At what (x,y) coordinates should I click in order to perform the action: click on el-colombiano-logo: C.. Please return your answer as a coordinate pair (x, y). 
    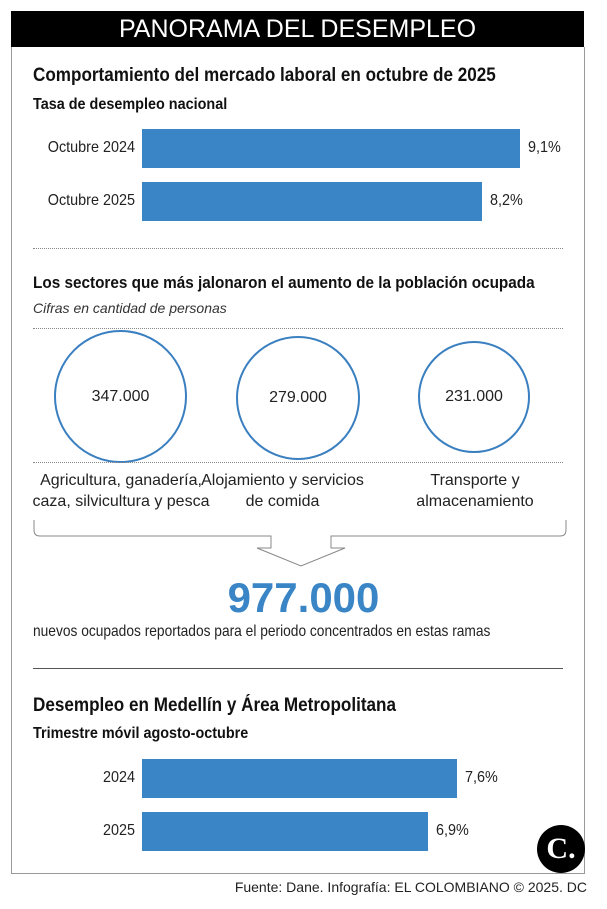
    Looking at the image, I should click on (561, 849).